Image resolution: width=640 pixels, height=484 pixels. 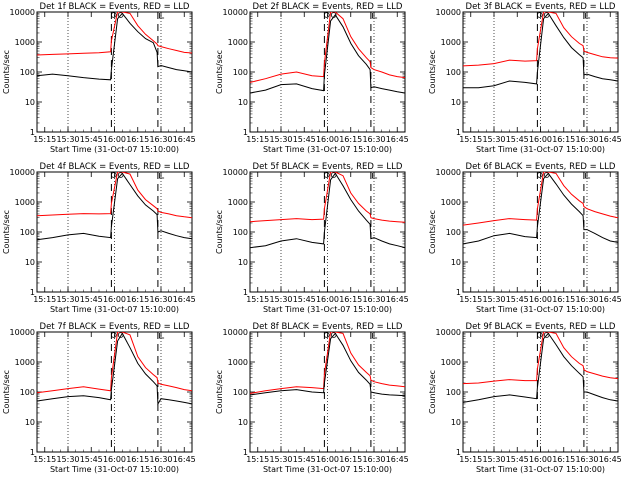 What do you see at coordinates (541, 7) in the screenshot?
I see `panel-title: Det 3f BLACK = Events, RED = LLD` at bounding box center [541, 7].